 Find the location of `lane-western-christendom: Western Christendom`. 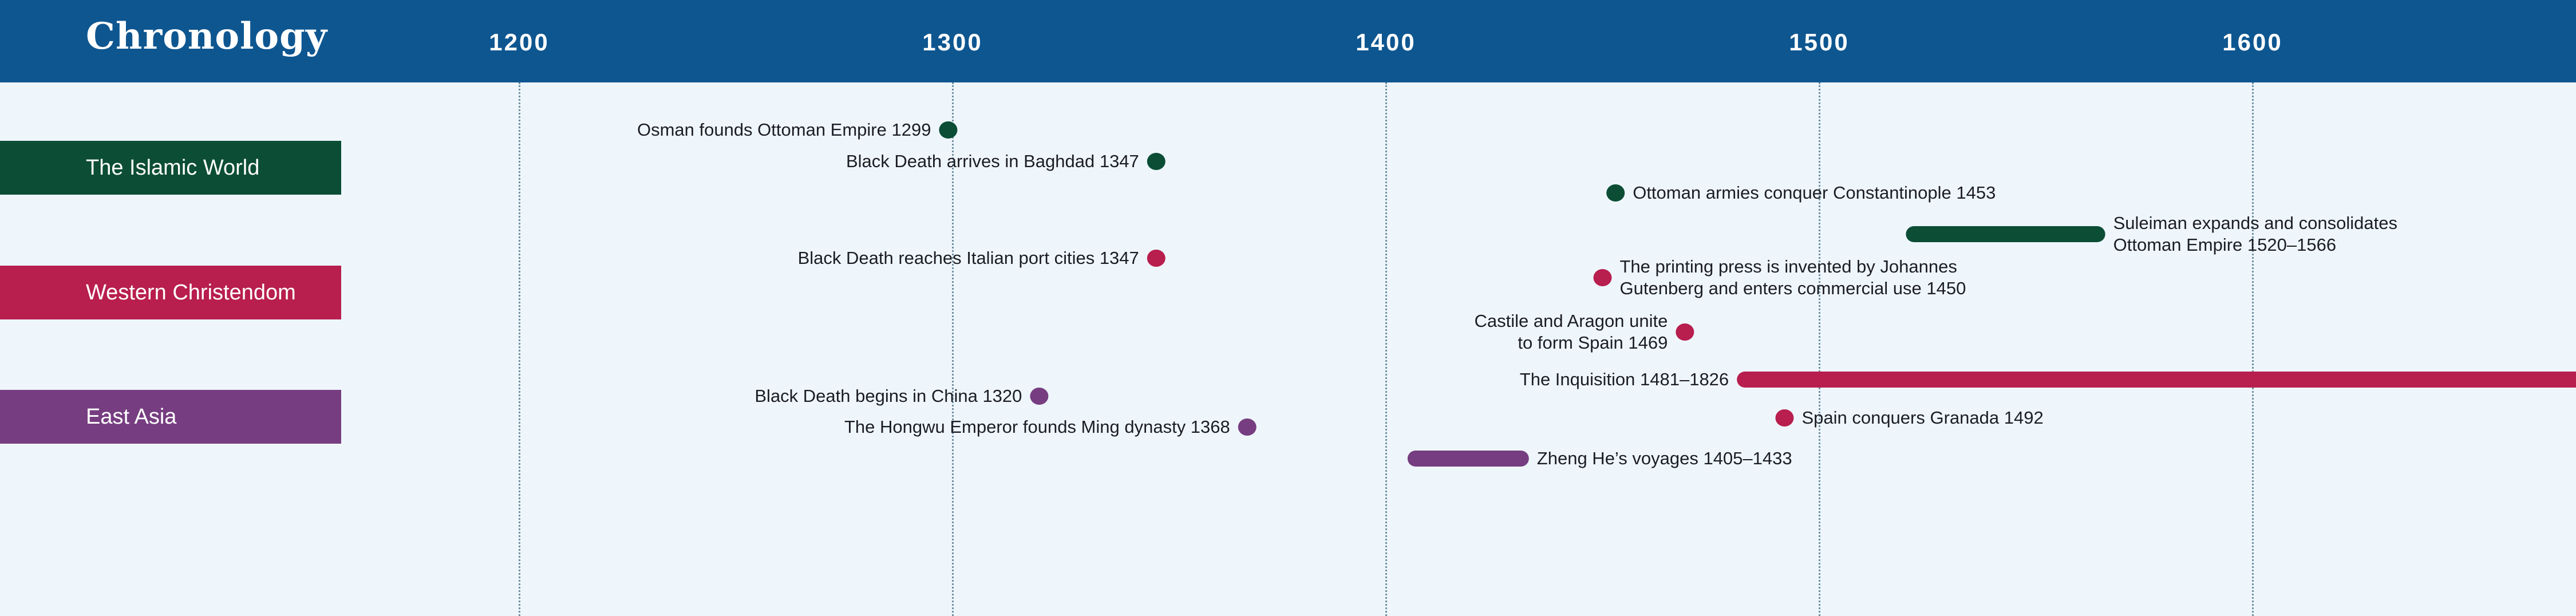

lane-western-christendom: Western Christendom is located at coordinates (170, 292).